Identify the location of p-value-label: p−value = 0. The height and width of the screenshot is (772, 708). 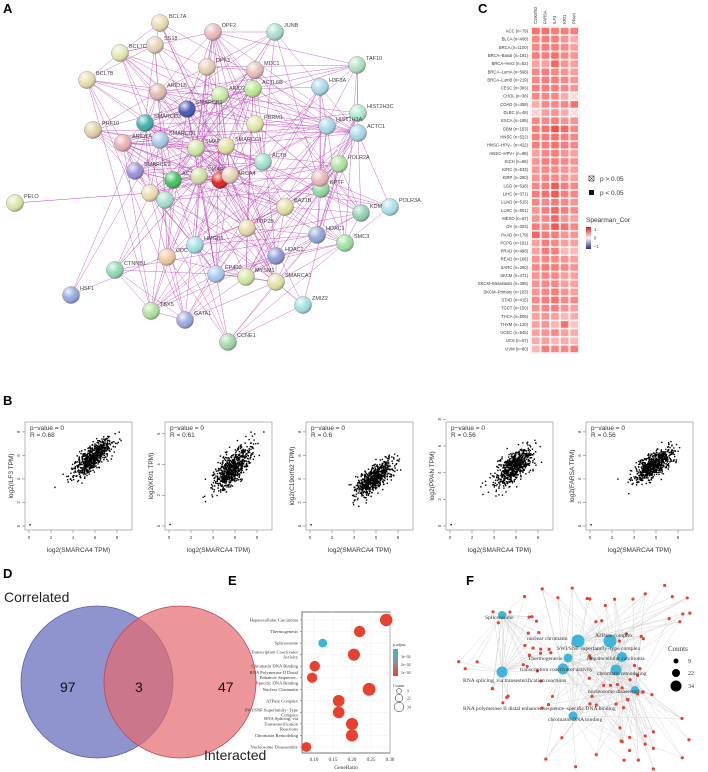
(187, 428).